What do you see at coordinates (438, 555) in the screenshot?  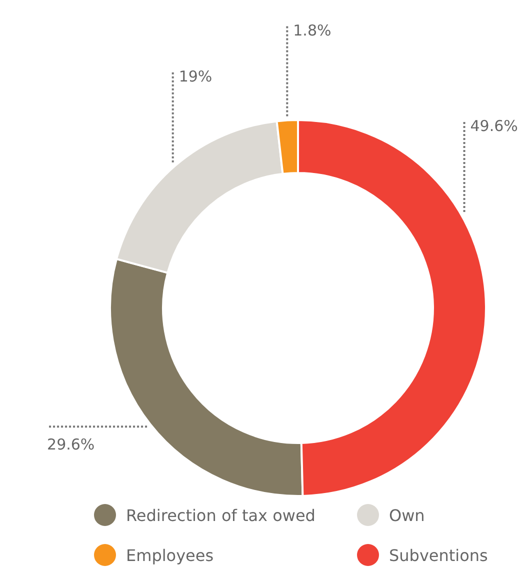 I see `legend-label: Subventions` at bounding box center [438, 555].